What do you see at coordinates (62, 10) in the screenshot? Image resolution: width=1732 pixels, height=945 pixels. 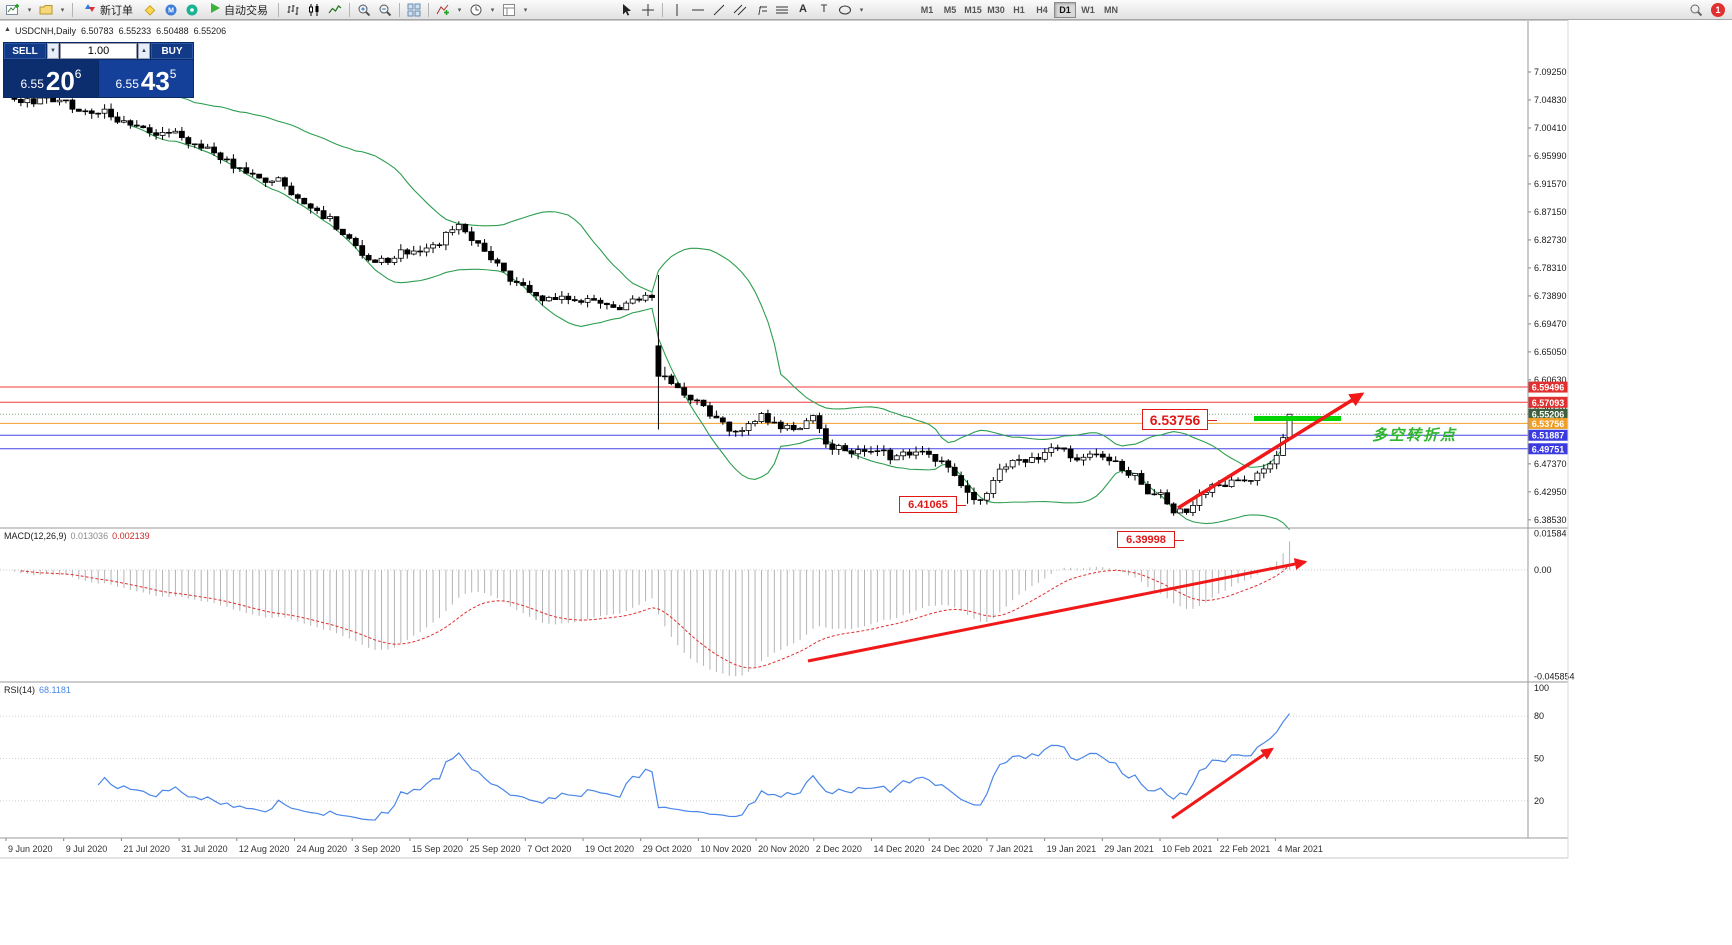 I see `profiles-dropdown: ▾` at bounding box center [62, 10].